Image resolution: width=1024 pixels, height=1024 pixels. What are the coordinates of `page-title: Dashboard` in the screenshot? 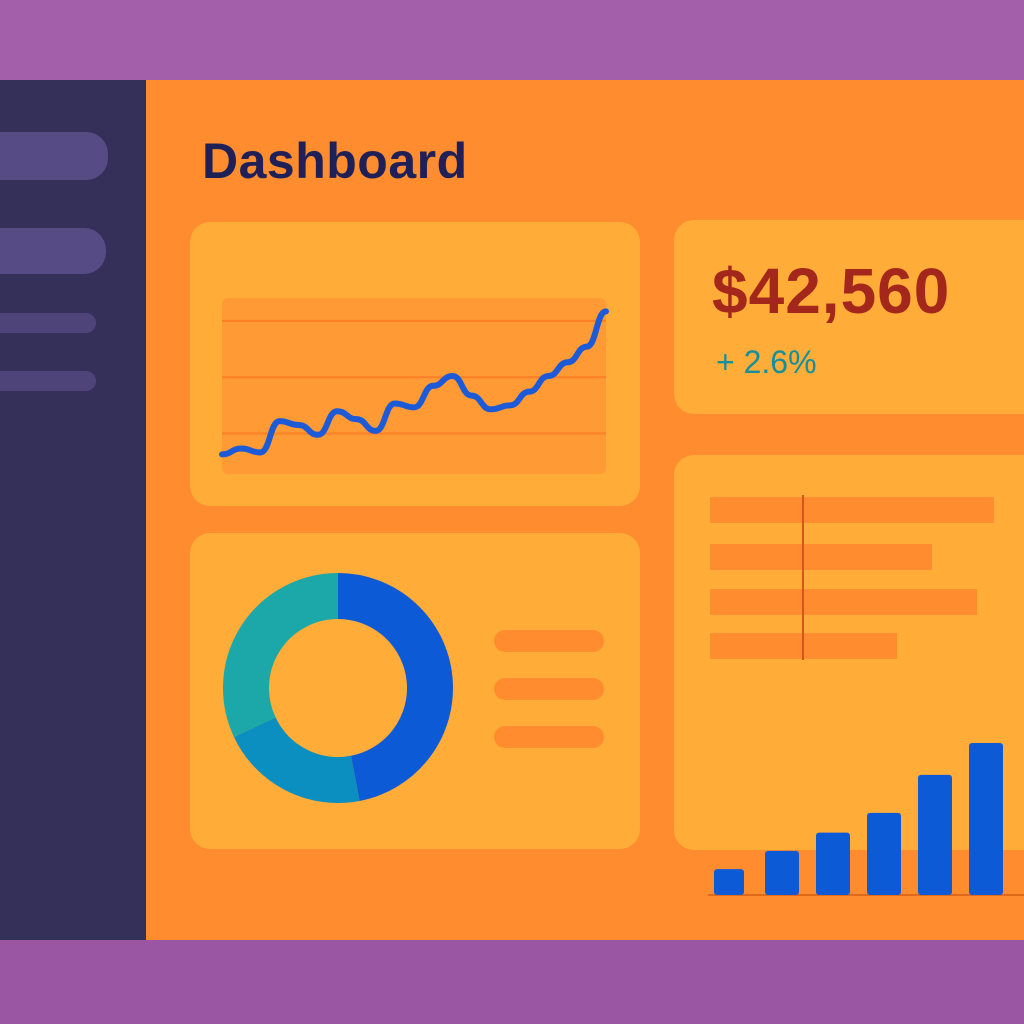 It's located at (335, 161).